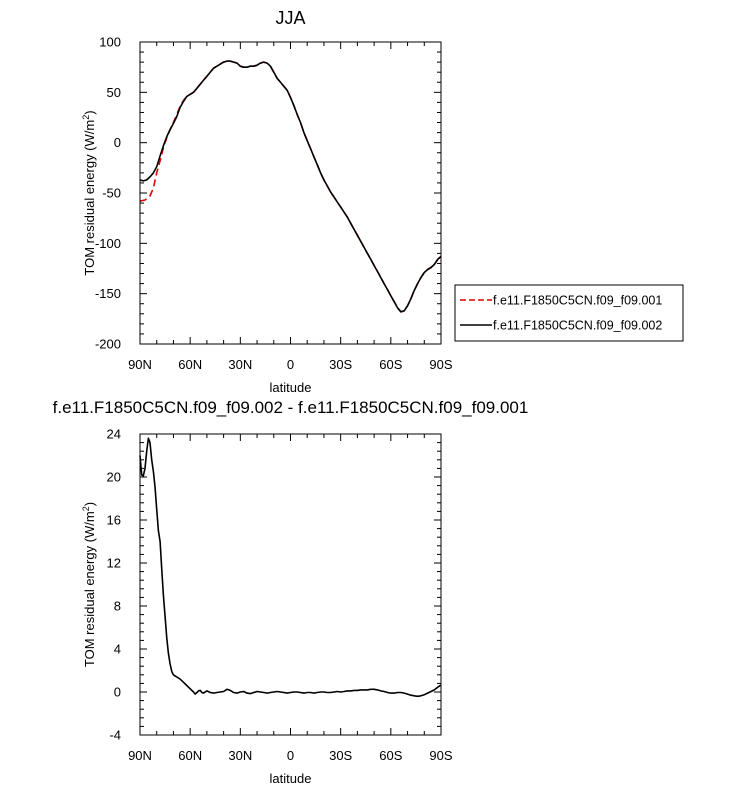 This screenshot has height=790, width=733. Describe the element at coordinates (114, 563) in the screenshot. I see `y-tick-label: 12` at that location.